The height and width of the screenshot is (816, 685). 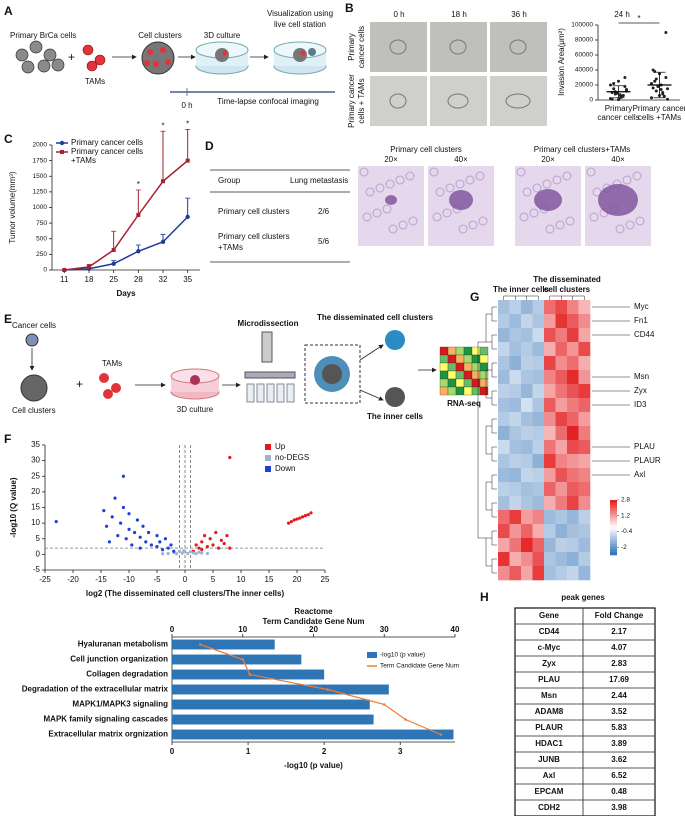 What do you see at coordinates (35, 522) in the screenshot?
I see `y-tick-label: 10` at bounding box center [35, 522].